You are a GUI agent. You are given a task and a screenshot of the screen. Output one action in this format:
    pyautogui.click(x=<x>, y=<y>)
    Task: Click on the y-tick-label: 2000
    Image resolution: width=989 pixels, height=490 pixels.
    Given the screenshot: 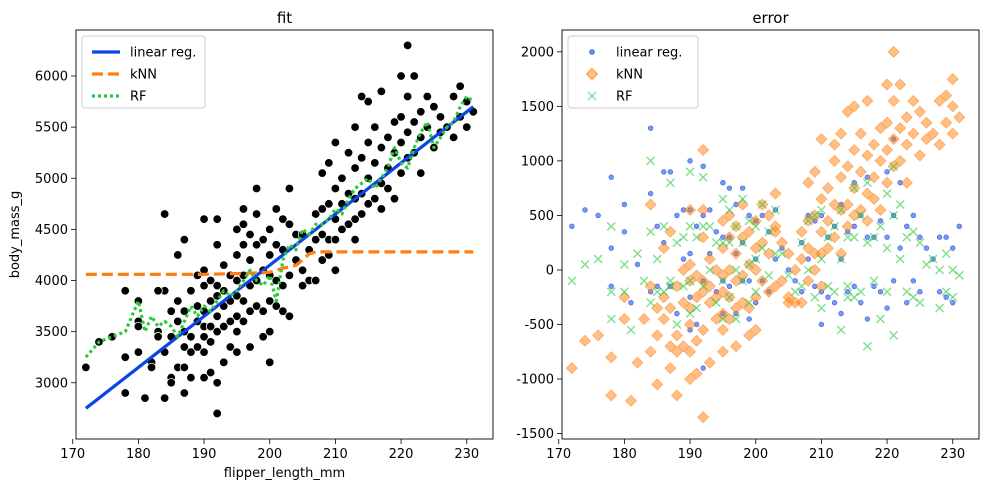 What is the action you would take?
    pyautogui.click(x=537, y=52)
    